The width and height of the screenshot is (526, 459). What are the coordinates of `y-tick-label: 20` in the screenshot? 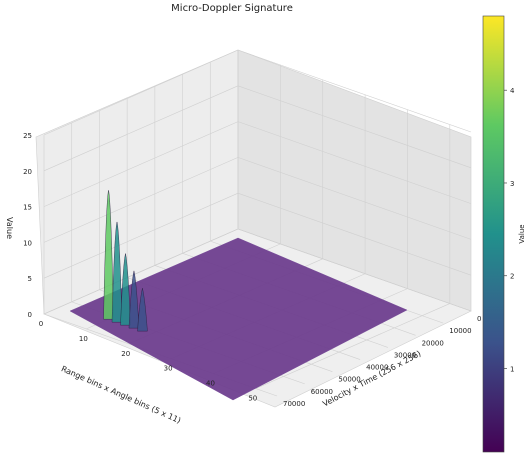 It's located at (125, 354).